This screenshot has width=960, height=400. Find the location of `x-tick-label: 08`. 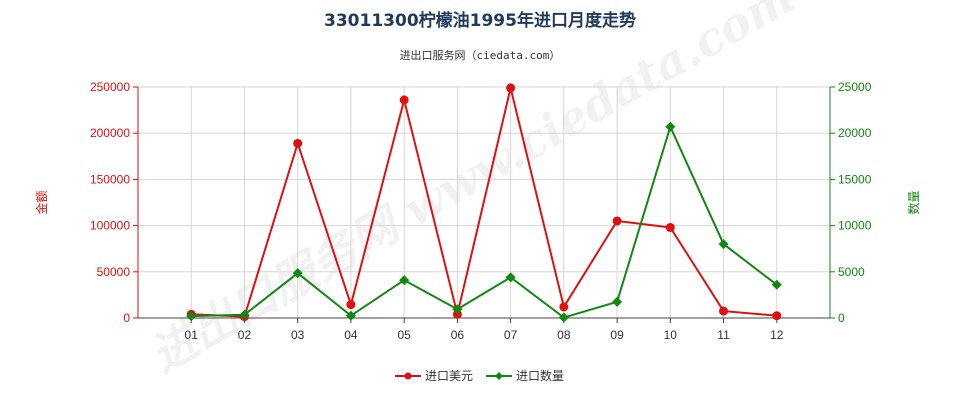

x-tick-label: 08 is located at coordinates (564, 335).